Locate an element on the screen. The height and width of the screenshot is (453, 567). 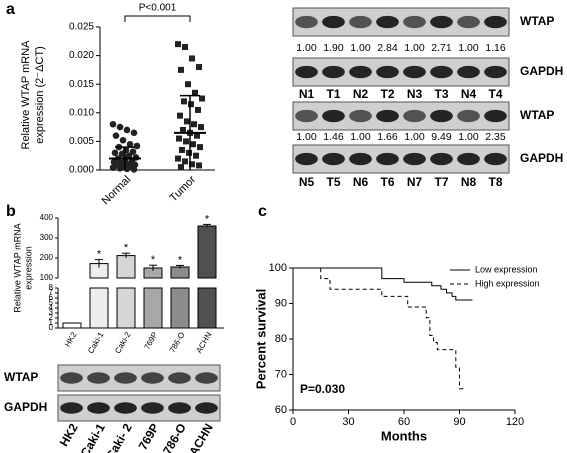
y-tick-label: 0.000 is located at coordinates (81, 170).